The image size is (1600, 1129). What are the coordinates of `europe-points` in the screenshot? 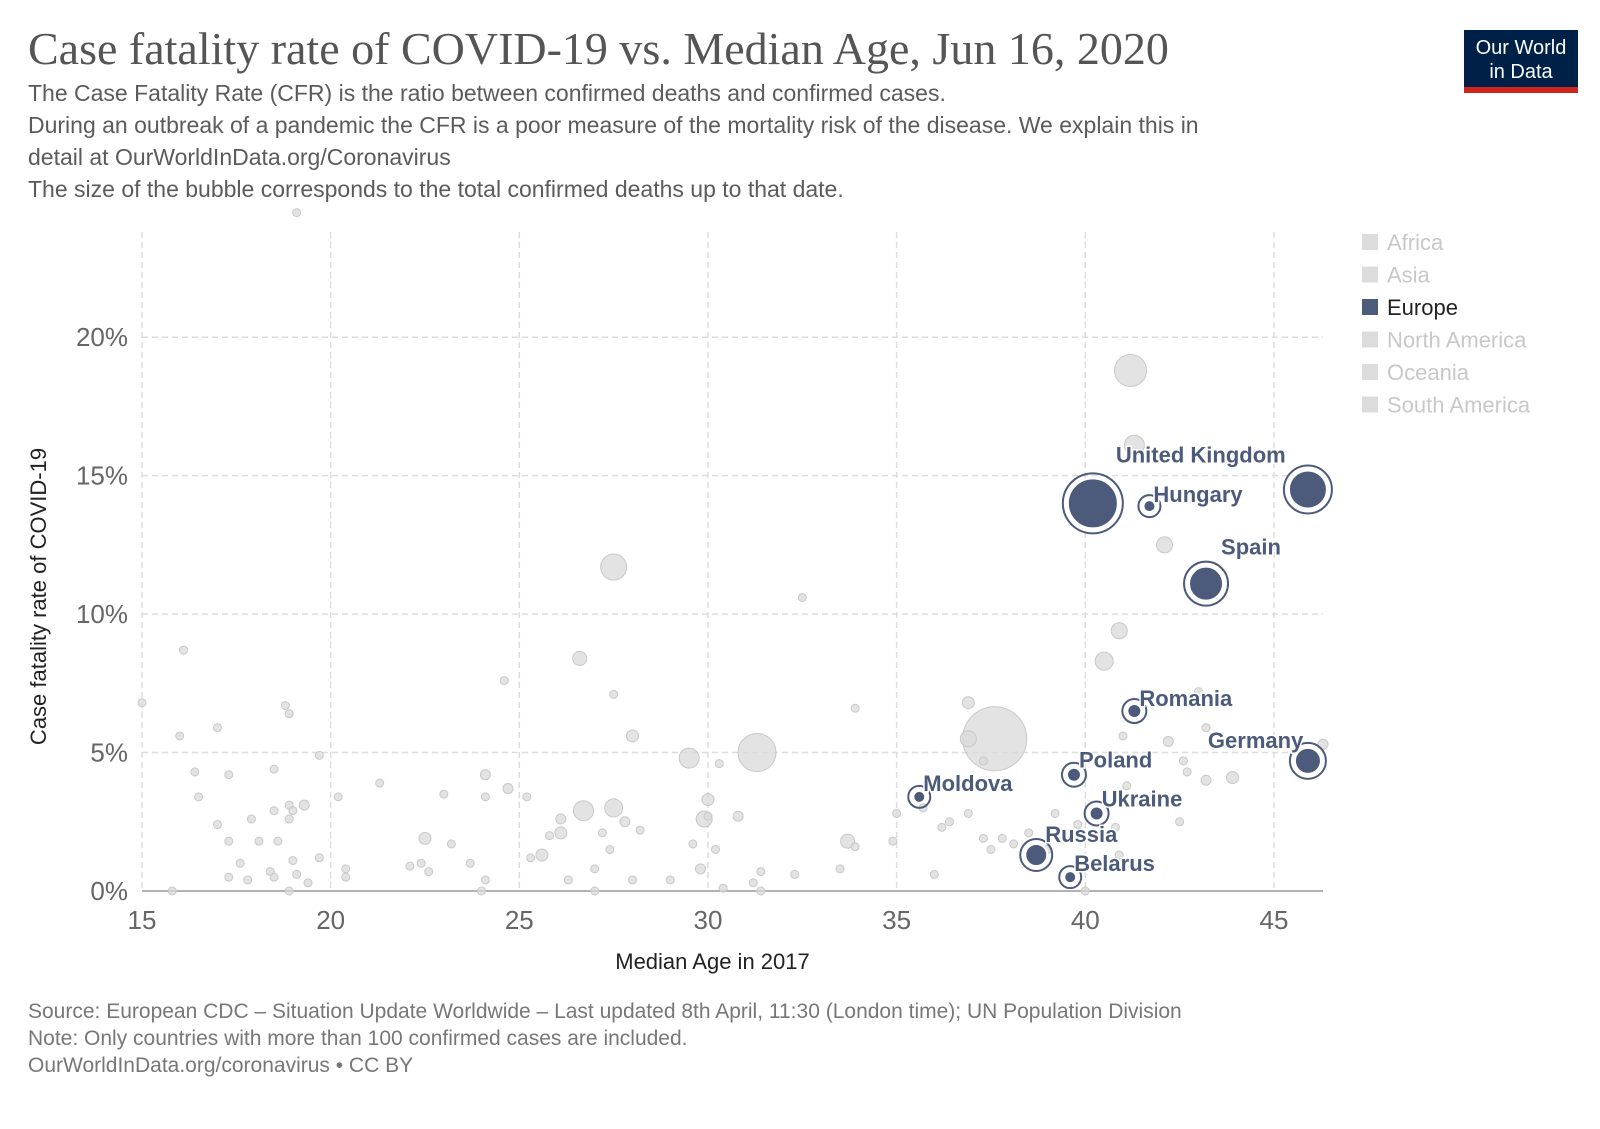 It's located at (1120, 677).